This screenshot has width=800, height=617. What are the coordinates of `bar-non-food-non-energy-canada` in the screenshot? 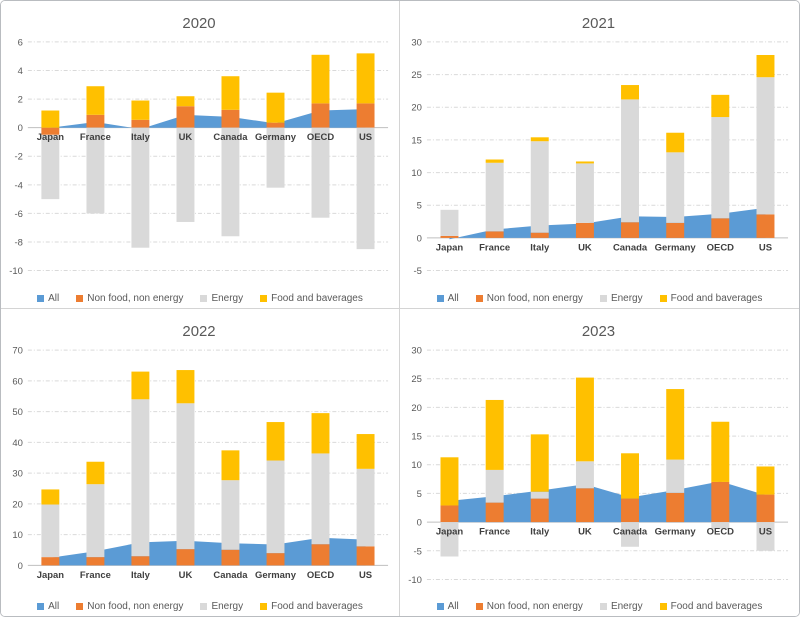 It's located at (630, 230).